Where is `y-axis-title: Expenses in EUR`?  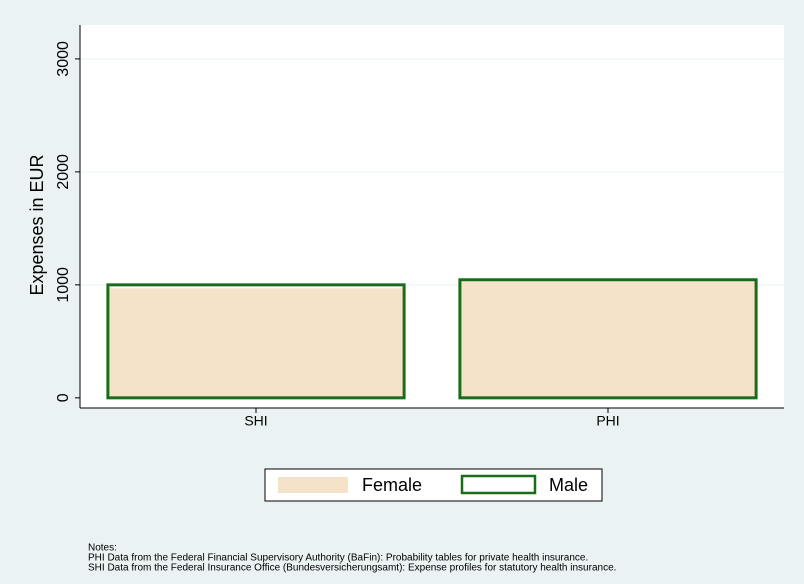
y-axis-title: Expenses in EUR is located at coordinates (37, 224).